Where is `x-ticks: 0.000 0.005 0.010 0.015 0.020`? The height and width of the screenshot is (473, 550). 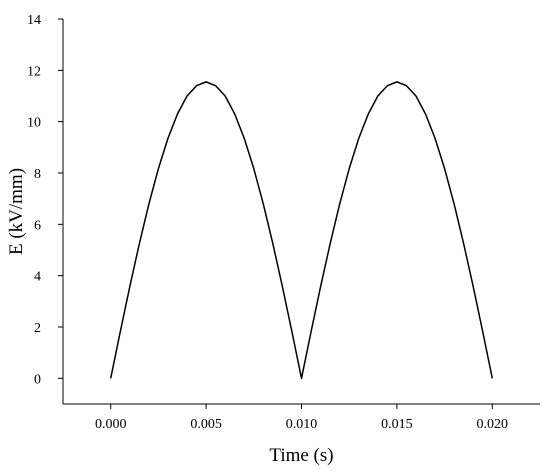 x-ticks: 0.000 0.005 0.010 0.015 0.020 is located at coordinates (301, 418).